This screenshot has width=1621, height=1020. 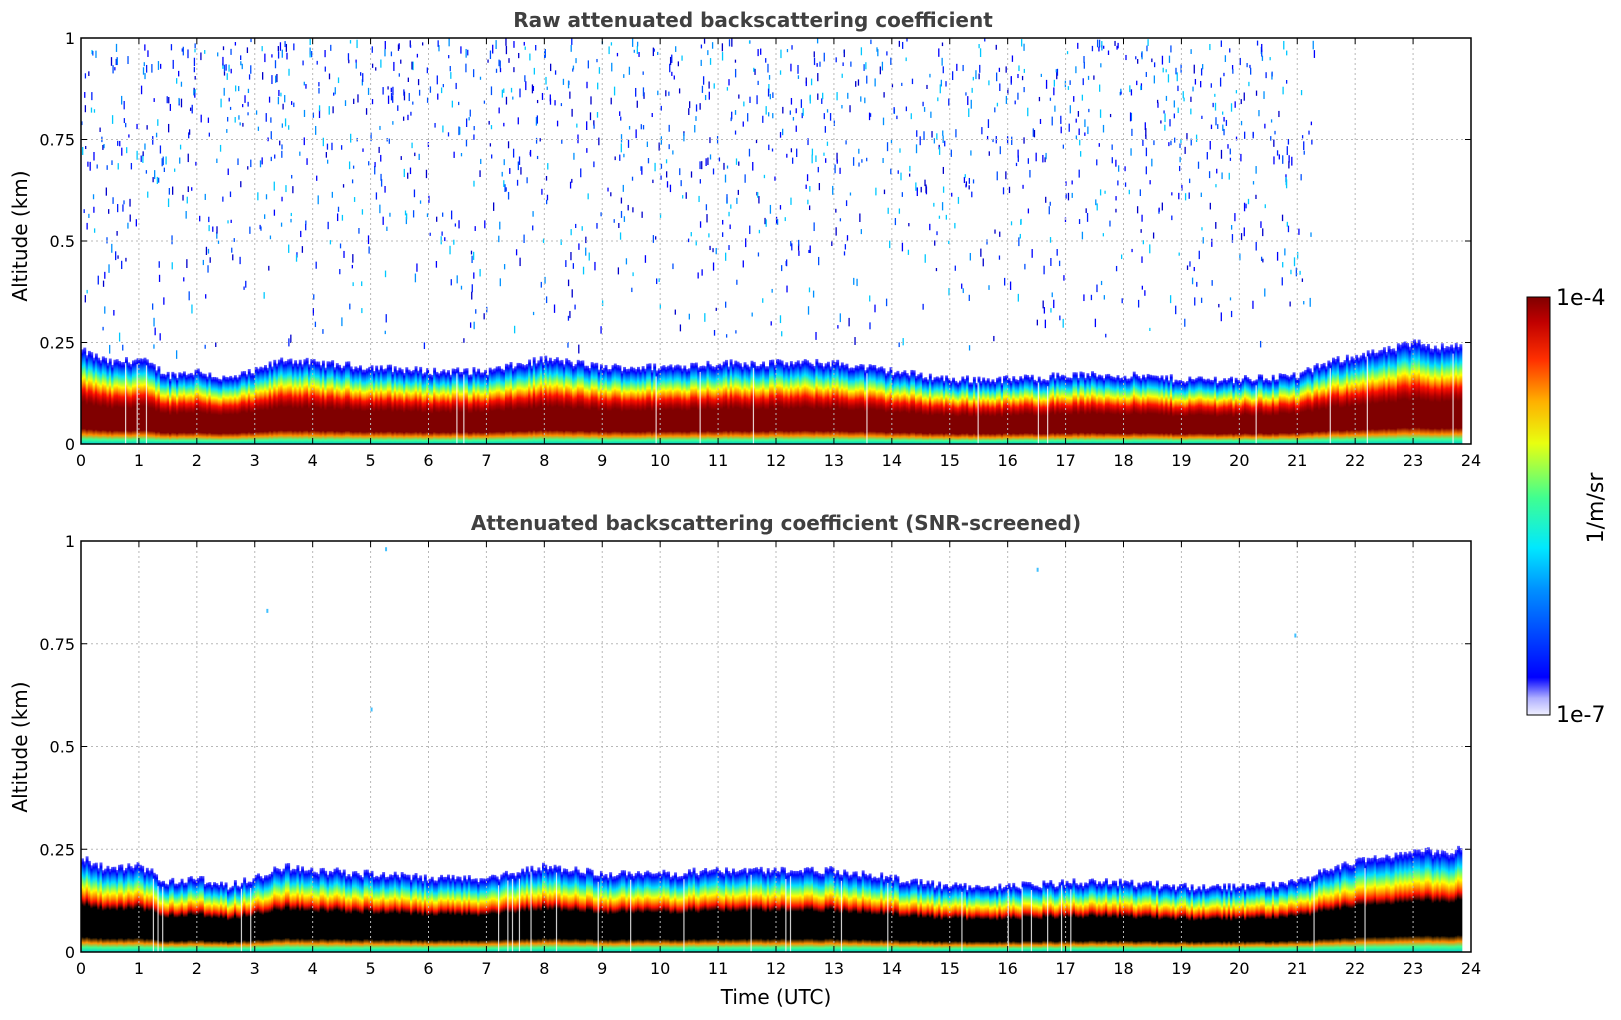 I want to click on y-tick-label: 0, so click(x=70, y=952).